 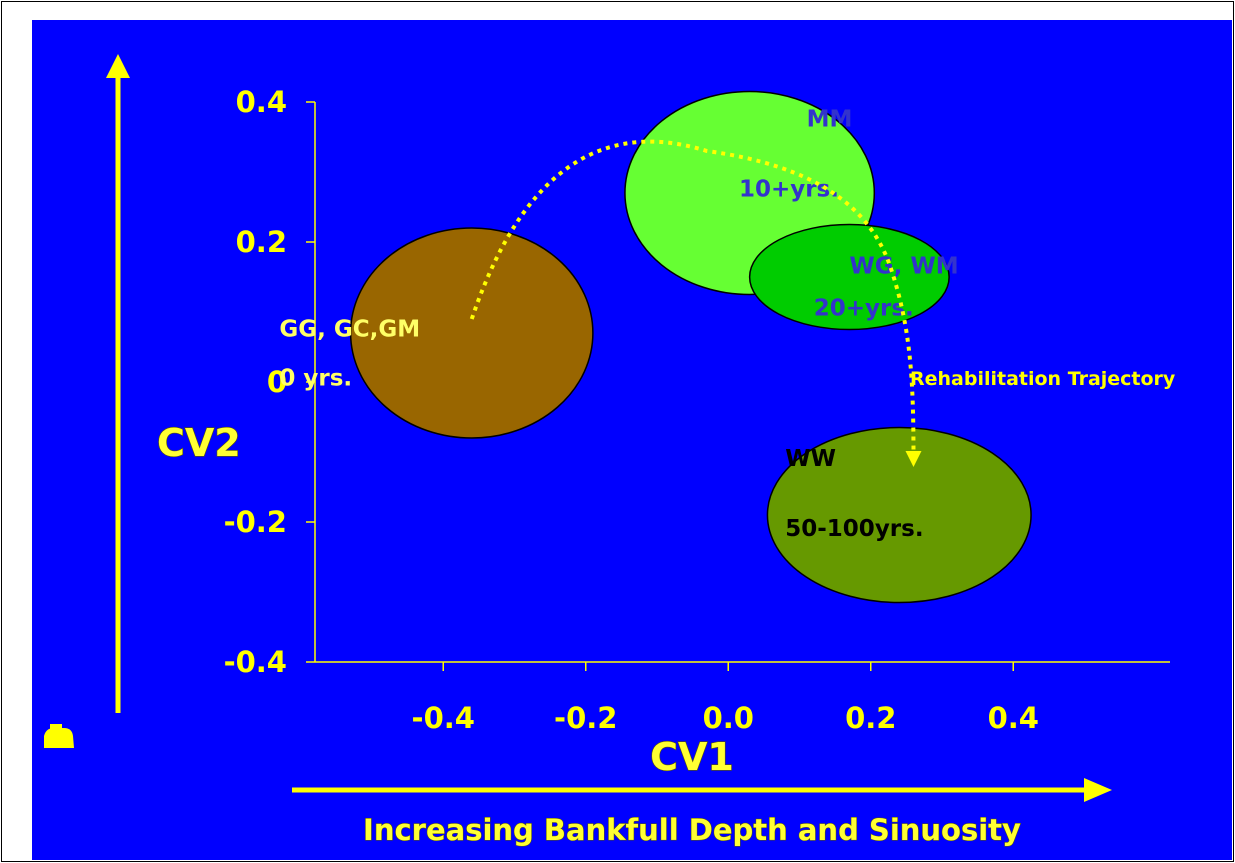 What do you see at coordinates (692, 757) in the screenshot?
I see `x-axis-title: CV1` at bounding box center [692, 757].